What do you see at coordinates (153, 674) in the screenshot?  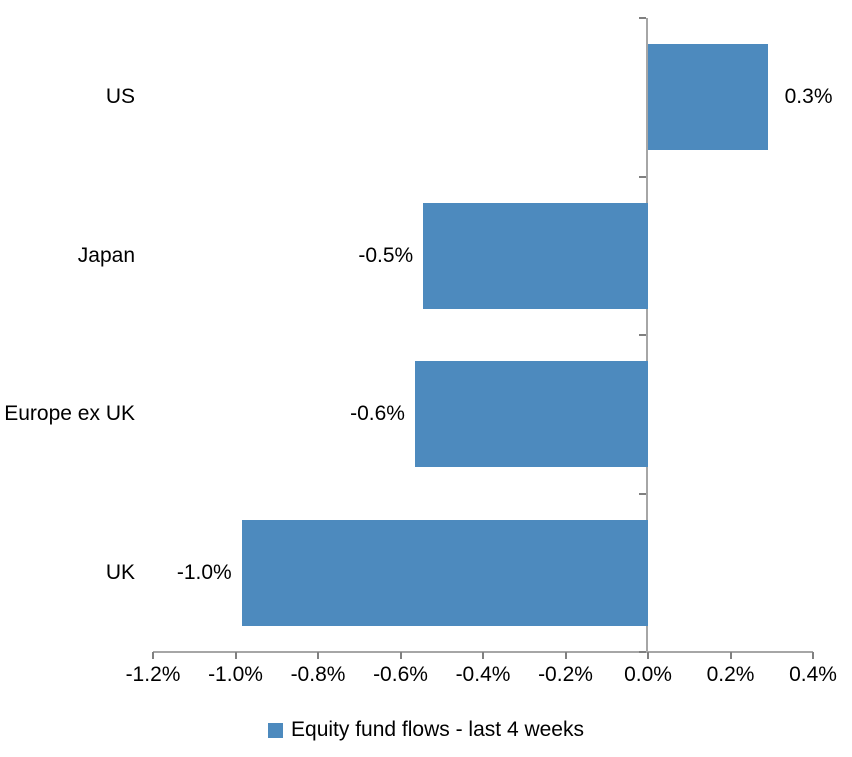 I see `x-tick-label: -1.2%` at bounding box center [153, 674].